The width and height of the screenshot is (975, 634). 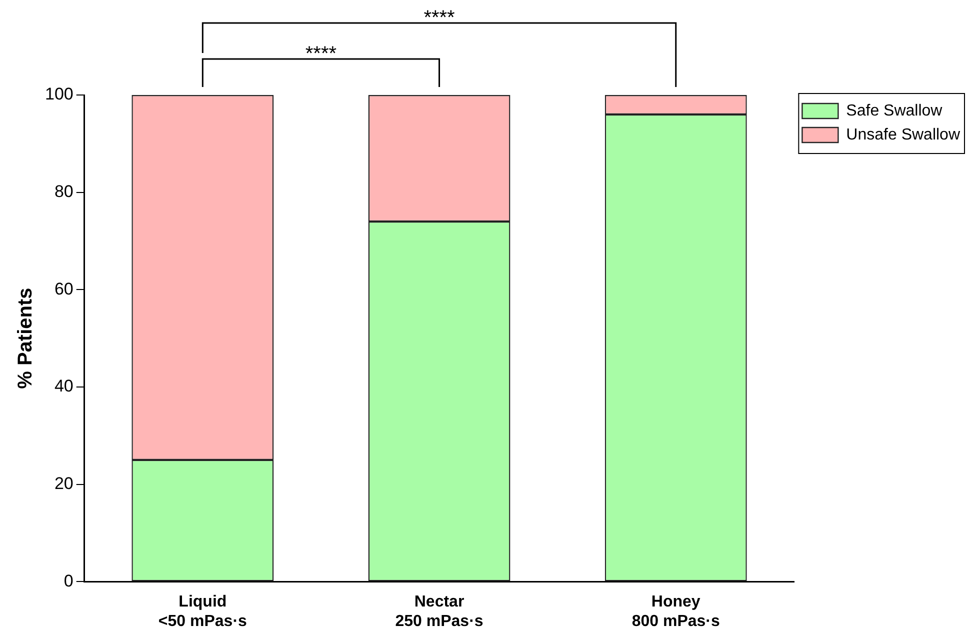 I want to click on legend-label: Safe Swallow, so click(x=894, y=111).